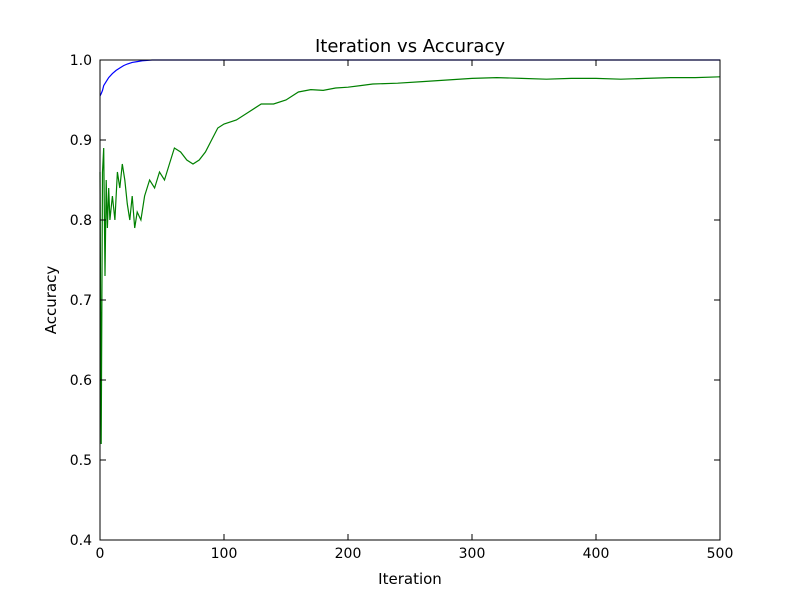  What do you see at coordinates (596, 554) in the screenshot?
I see `x-tick-label: 400` at bounding box center [596, 554].